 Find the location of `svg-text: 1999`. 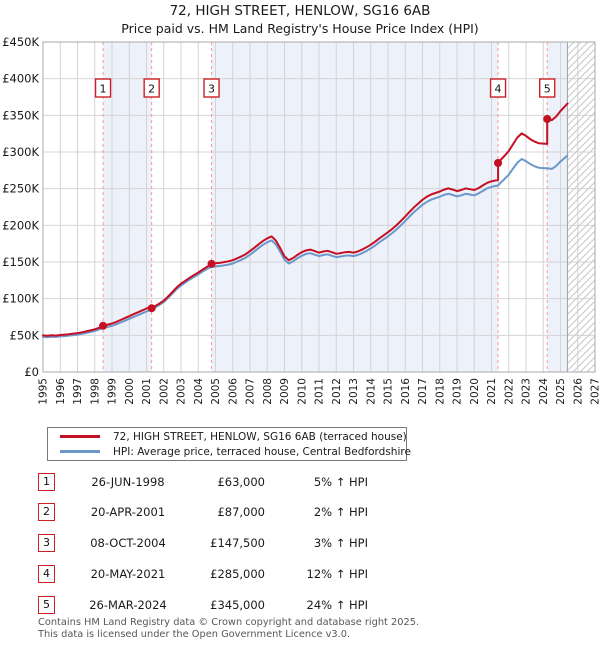

svg-text: 1999 is located at coordinates (113, 391).